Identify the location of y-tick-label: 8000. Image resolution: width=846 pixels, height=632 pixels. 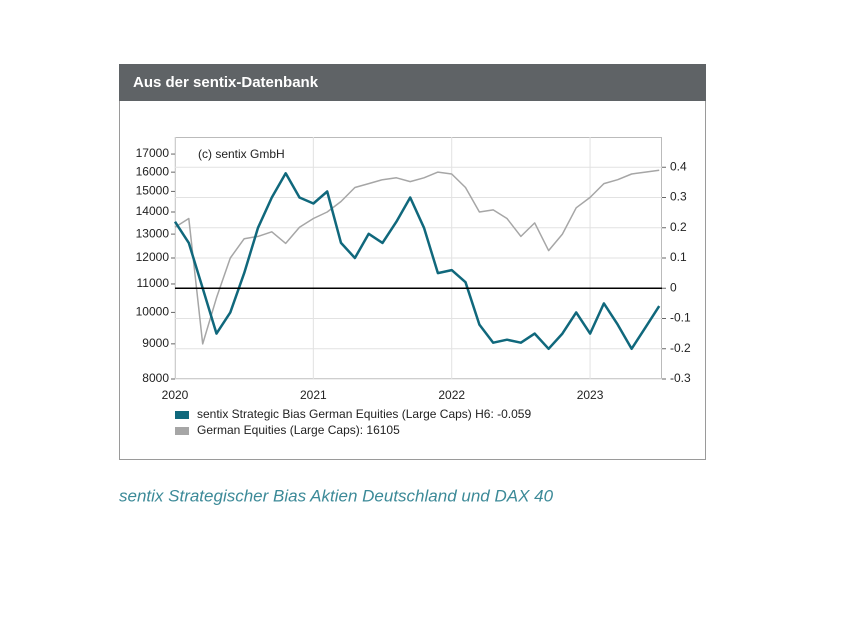
(155, 378).